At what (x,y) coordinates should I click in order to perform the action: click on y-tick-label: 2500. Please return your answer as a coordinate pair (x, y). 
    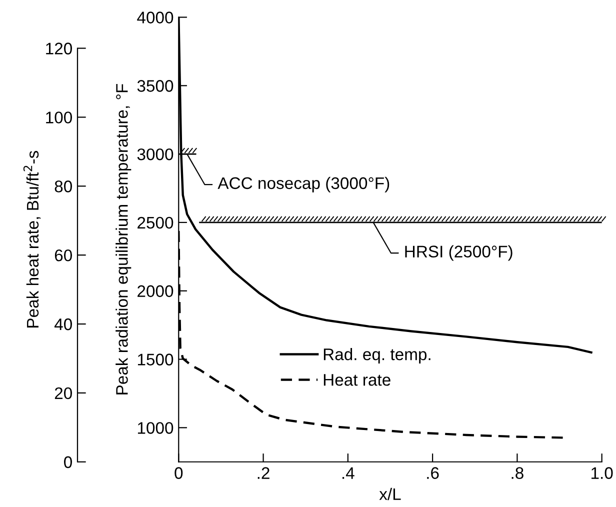
    Looking at the image, I should click on (156, 222).